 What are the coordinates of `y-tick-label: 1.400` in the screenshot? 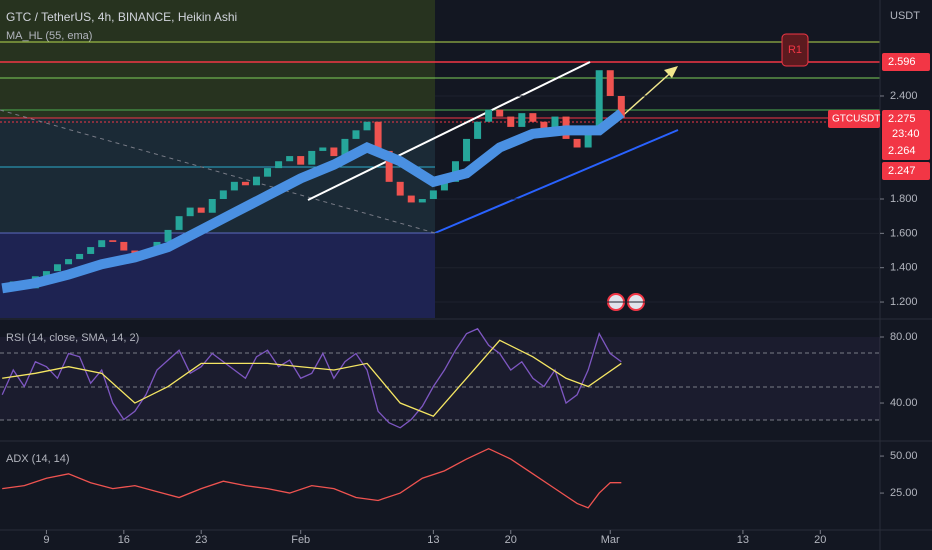 It's located at (904, 268).